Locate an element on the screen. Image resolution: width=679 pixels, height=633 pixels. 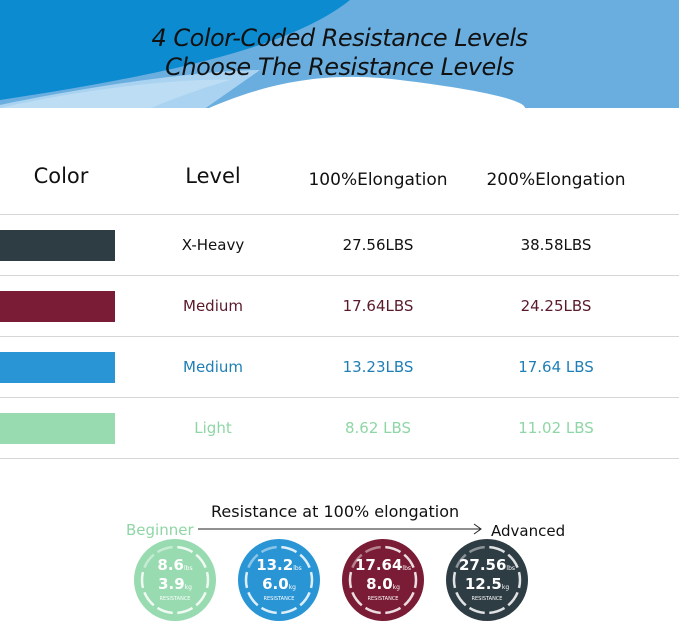
resistance-badge: 8.6lbs 3.9kg RESISTANCE is located at coordinates (175, 580).